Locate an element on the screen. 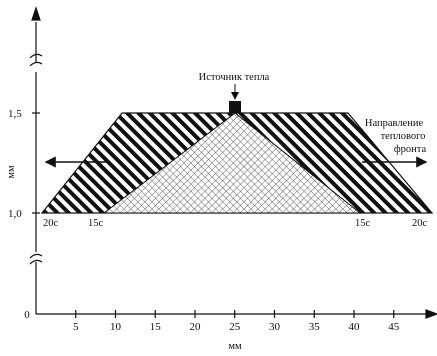 This screenshot has width=437, height=356. time-label-right-inner: 15c is located at coordinates (363, 223).